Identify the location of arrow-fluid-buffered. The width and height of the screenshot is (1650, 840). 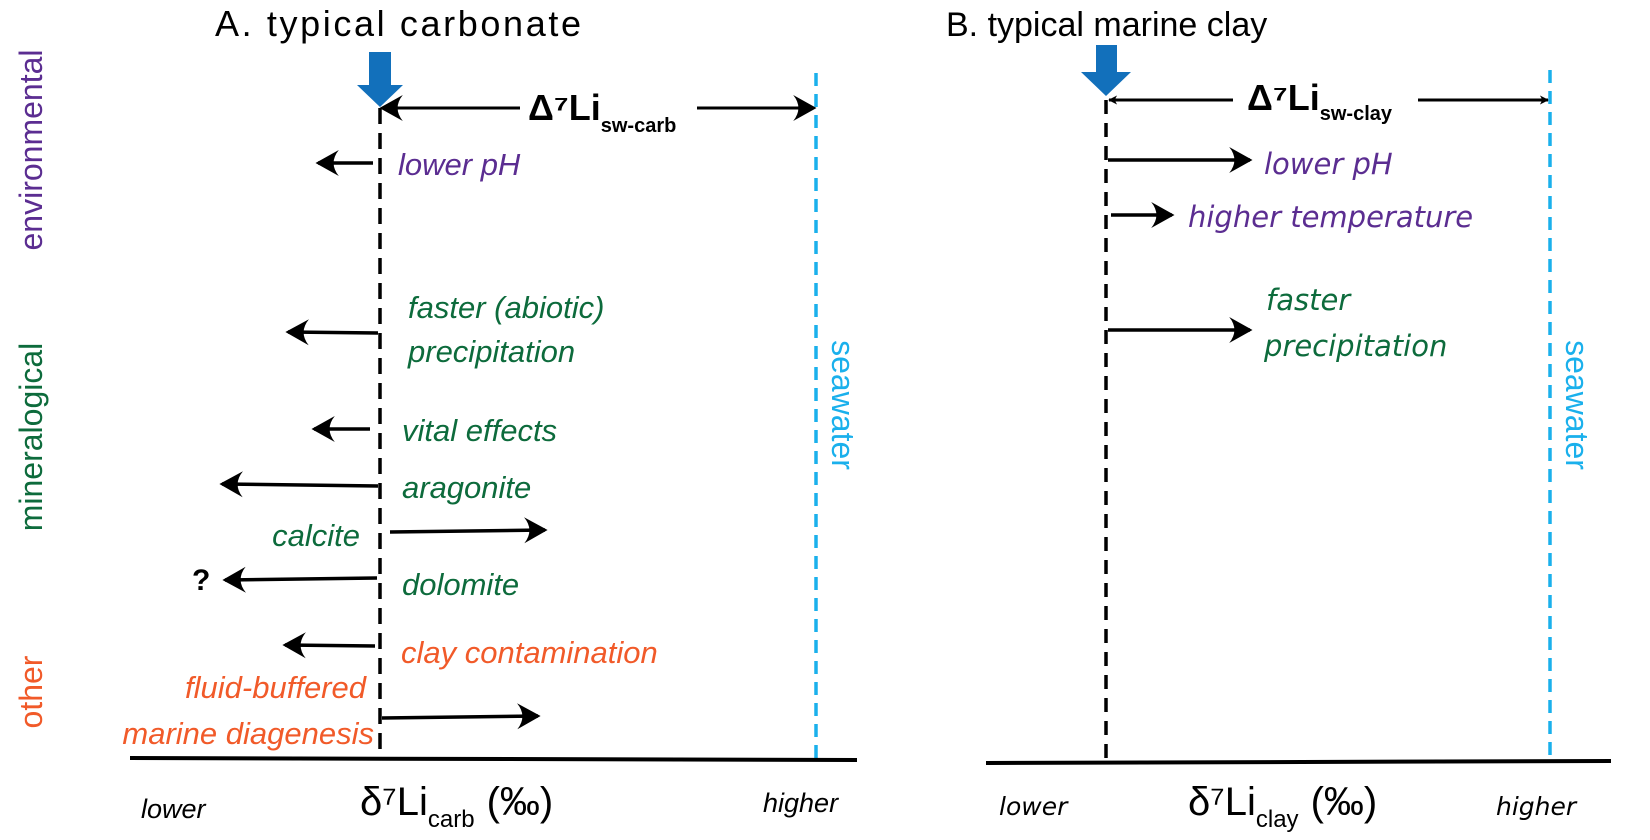
(461, 716).